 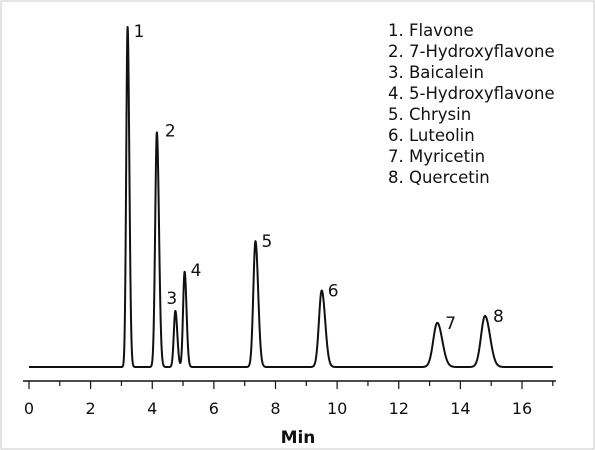 What do you see at coordinates (333, 292) in the screenshot?
I see `peak-label-6: 6` at bounding box center [333, 292].